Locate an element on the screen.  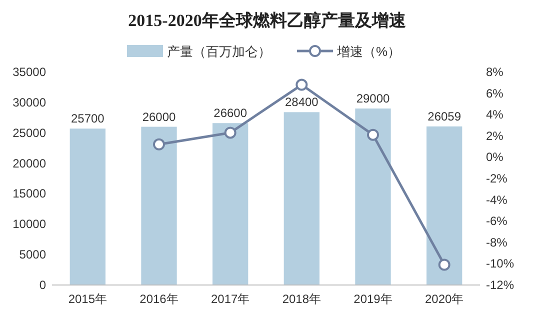
y2-tick-label: -4% is located at coordinates (497, 199).